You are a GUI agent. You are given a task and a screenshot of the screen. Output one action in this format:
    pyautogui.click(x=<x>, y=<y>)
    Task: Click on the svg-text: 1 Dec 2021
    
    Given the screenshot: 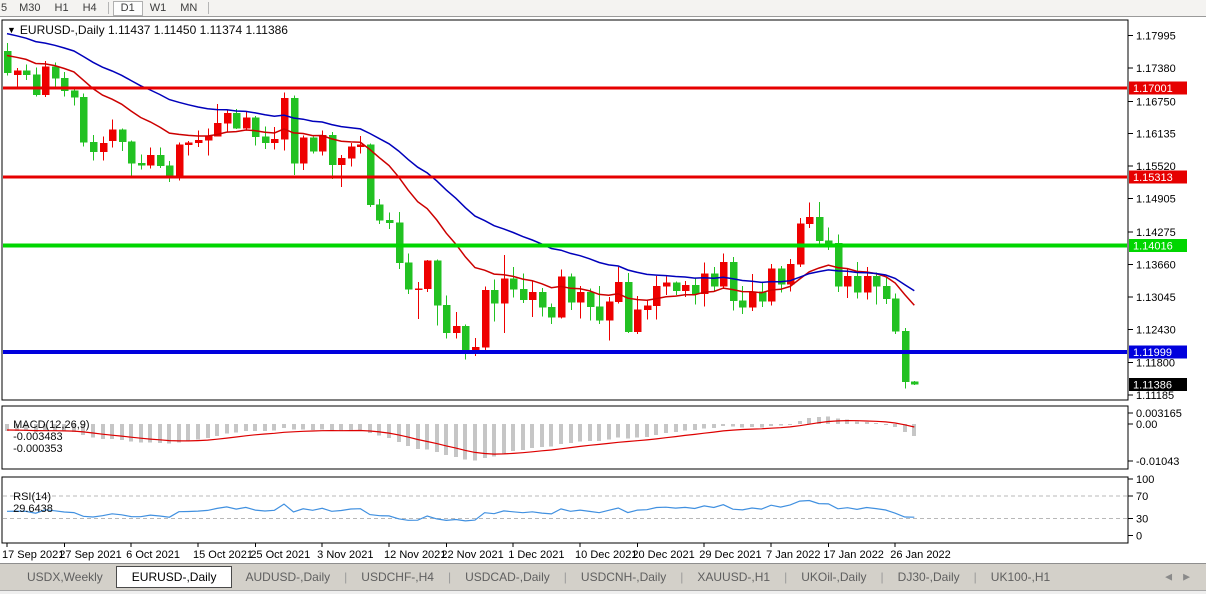 What is the action you would take?
    pyautogui.click(x=536, y=555)
    